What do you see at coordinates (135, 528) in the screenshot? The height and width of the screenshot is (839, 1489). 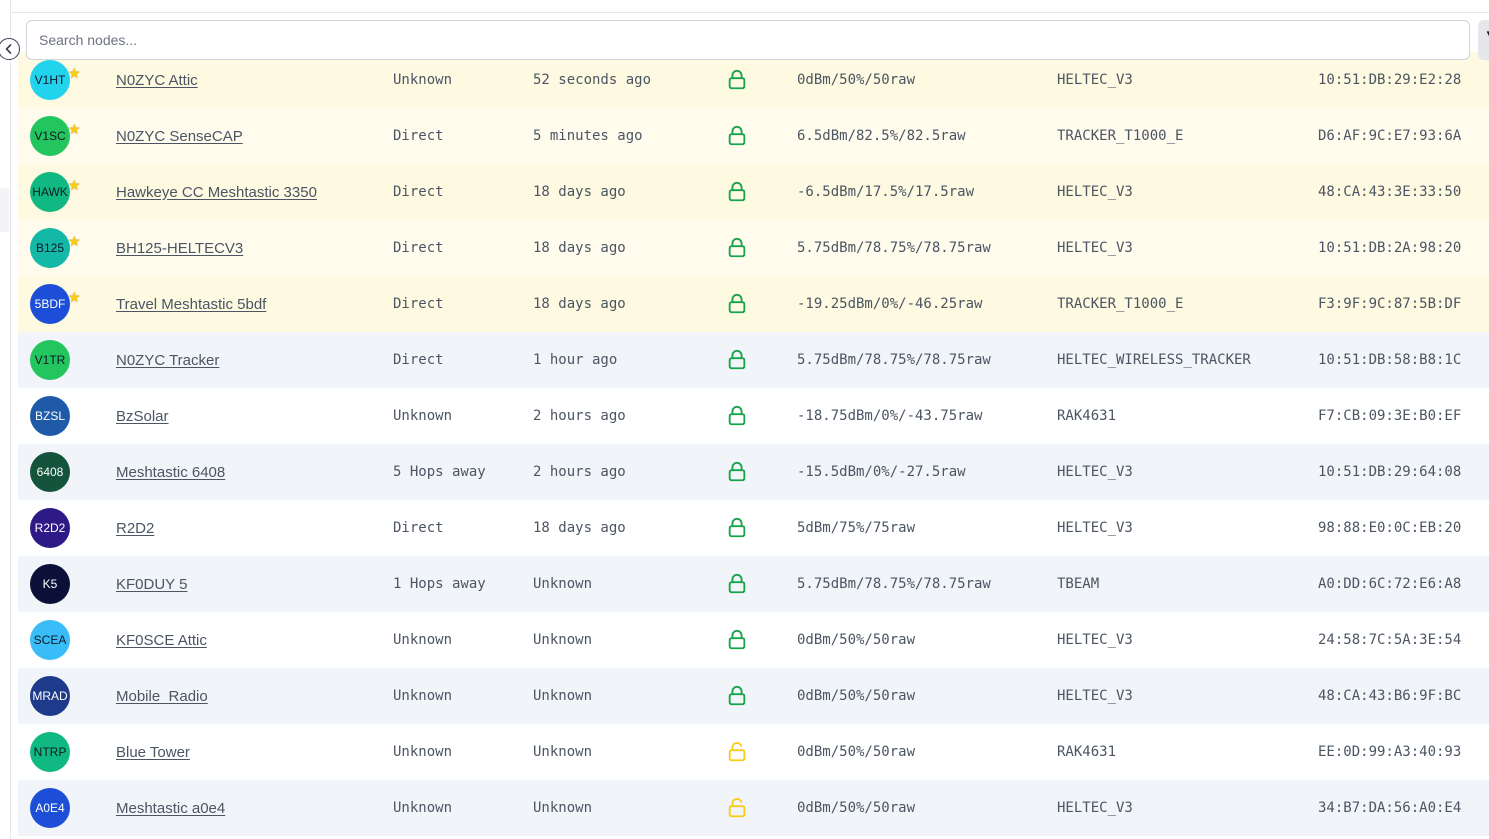 I see `node-name-link: R2D2` at bounding box center [135, 528].